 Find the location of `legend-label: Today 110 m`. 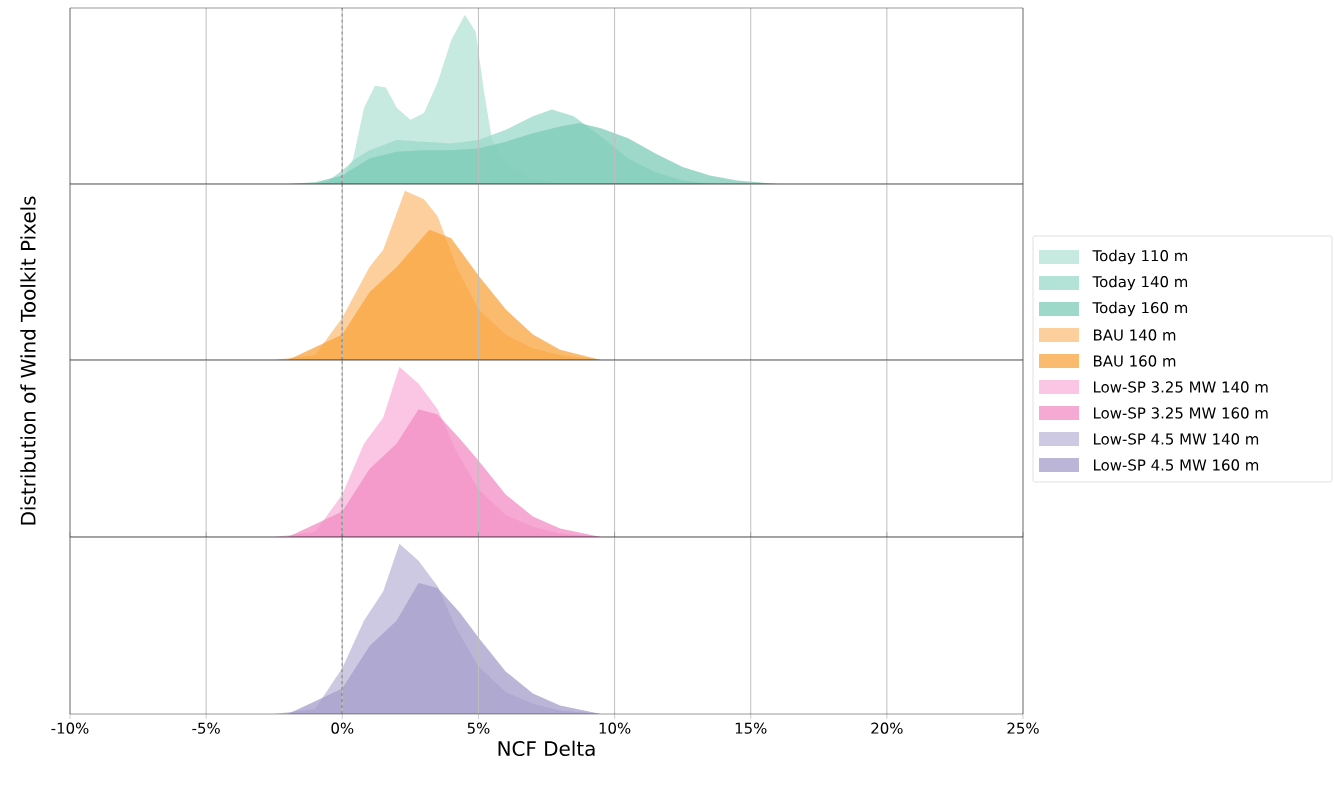

legend-label: Today 110 m is located at coordinates (1140, 257).